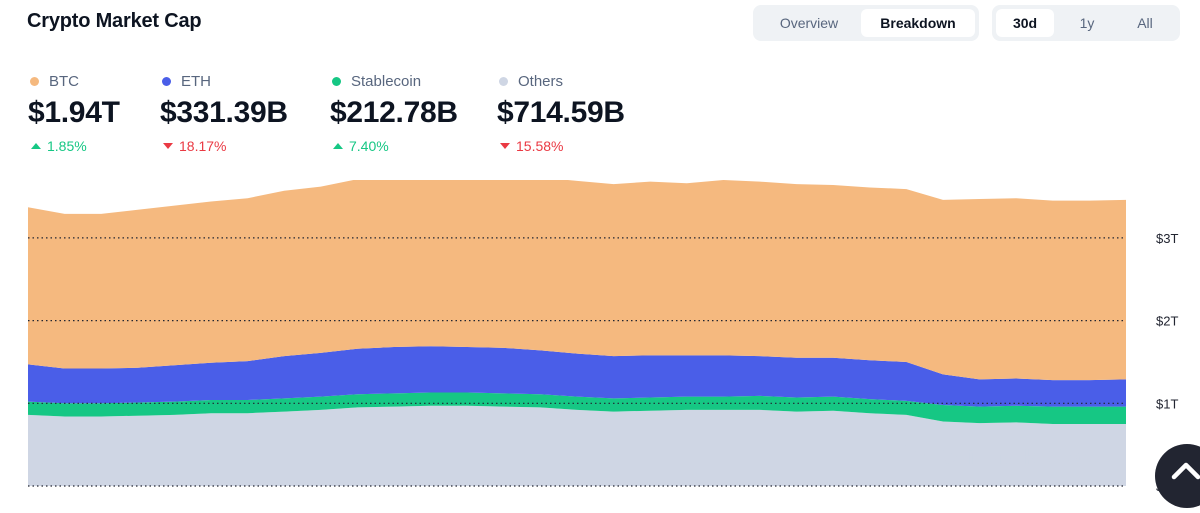 The image size is (1200, 513). What do you see at coordinates (541, 81) in the screenshot?
I see `stat-label: Others` at bounding box center [541, 81].